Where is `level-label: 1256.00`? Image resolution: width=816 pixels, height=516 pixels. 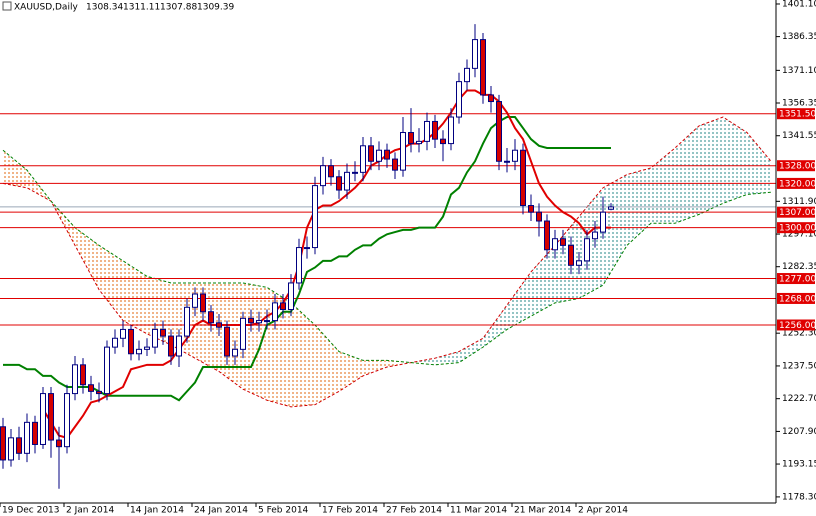 level-label: 1256.00 is located at coordinates (797, 326).